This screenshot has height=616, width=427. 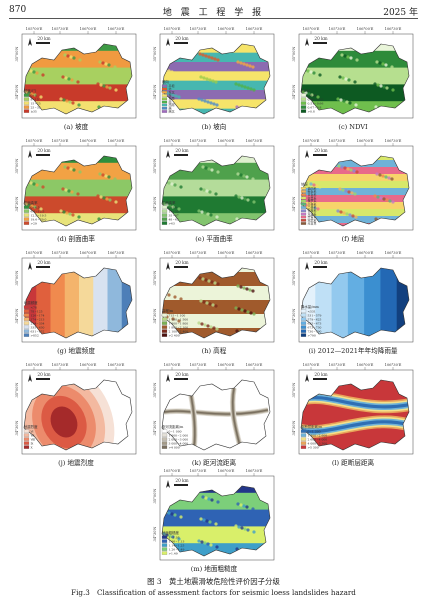 I want to click on legend-title: 距断层距离/m, so click(x=312, y=426).